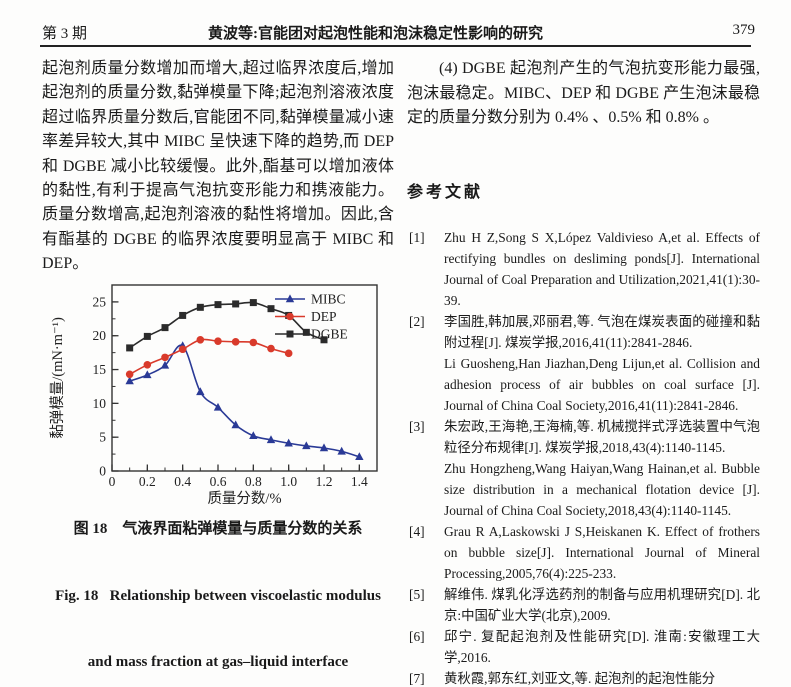  Describe the element at coordinates (253, 481) in the screenshot. I see `svg-text: 0.8` at that location.